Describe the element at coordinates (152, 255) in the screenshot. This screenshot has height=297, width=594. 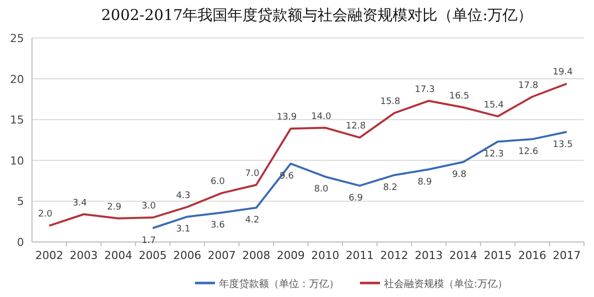
I see `x-tick-label: 2005` at that location.